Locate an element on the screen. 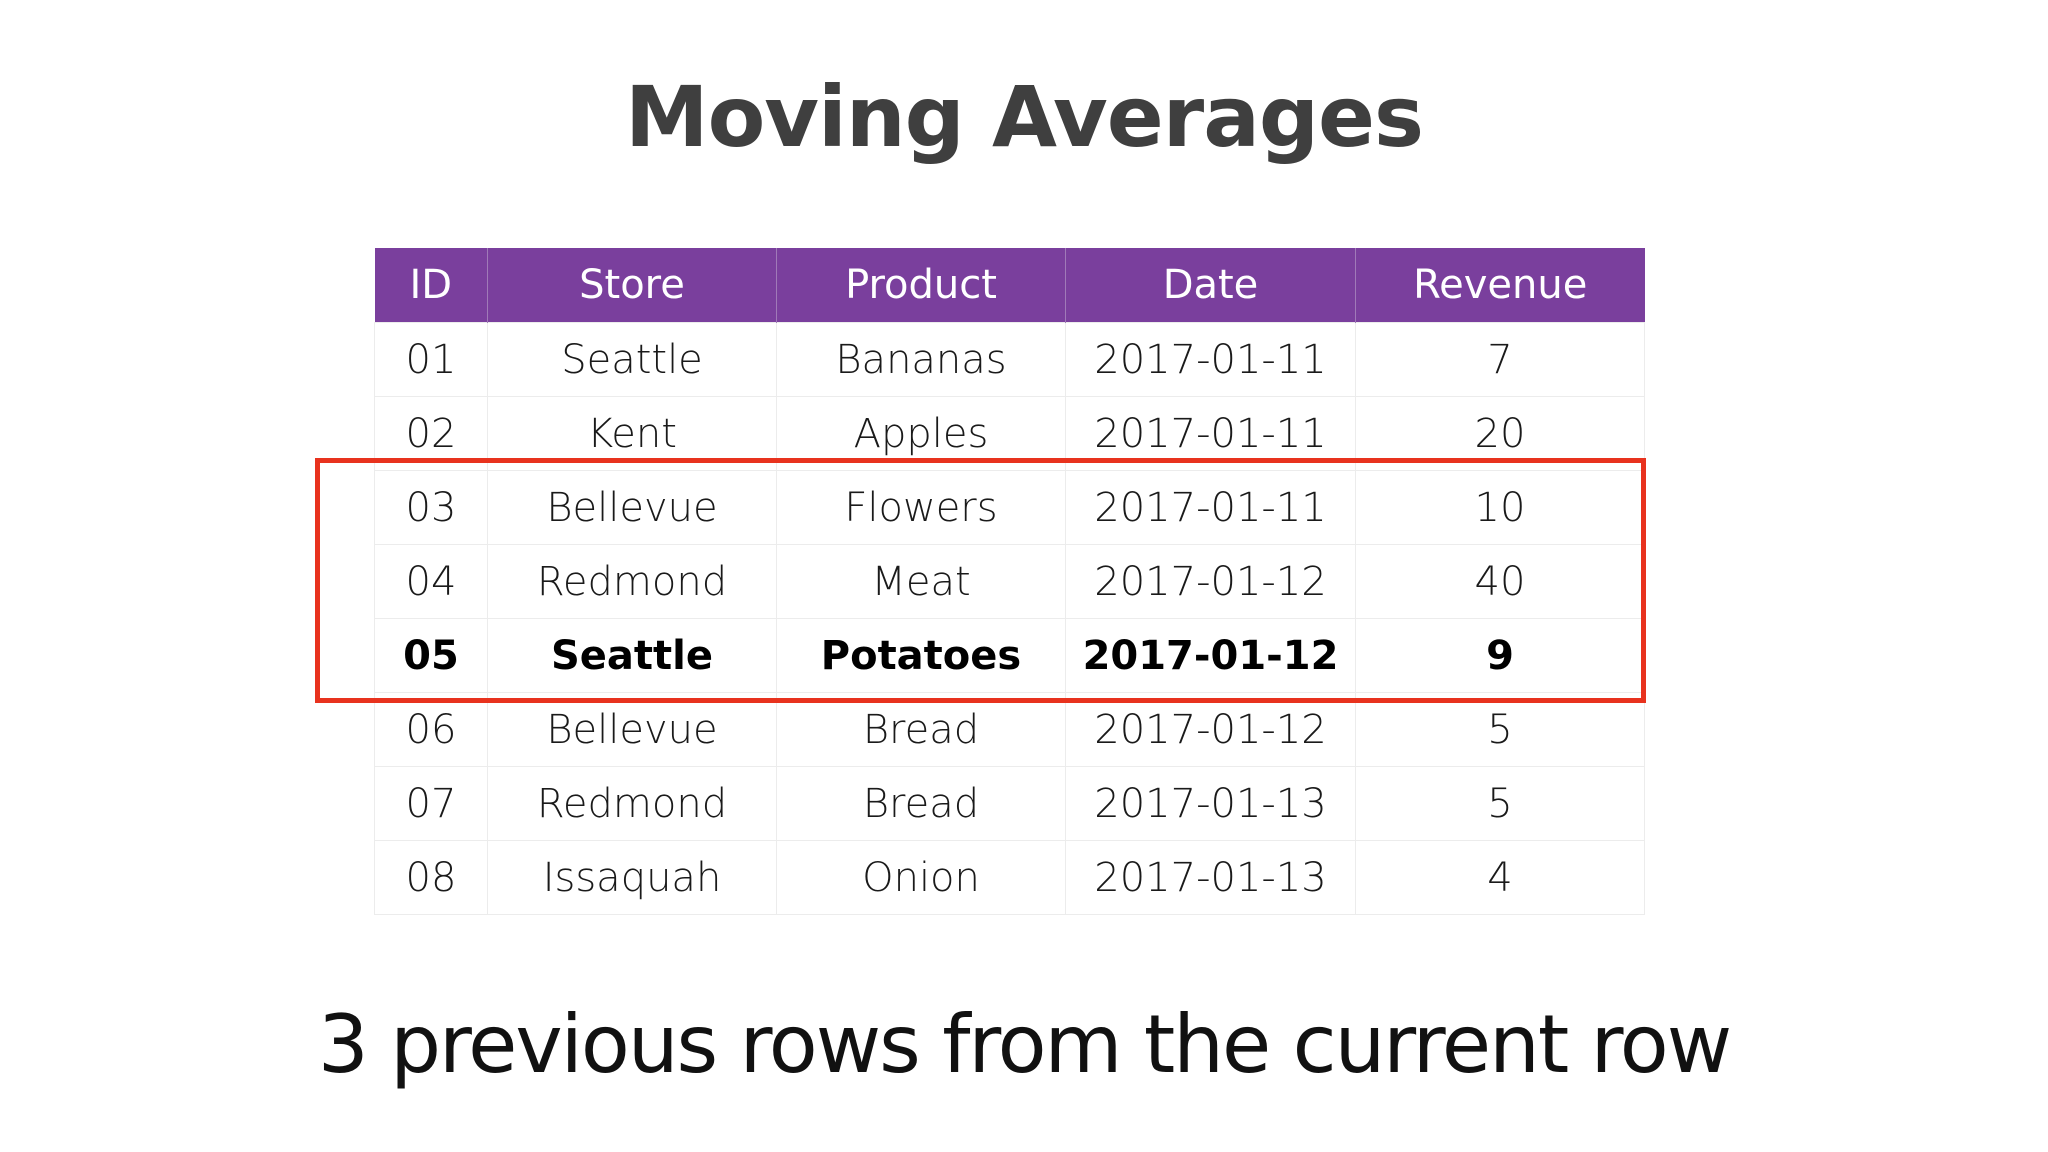 This screenshot has height=1152, width=2048. cell-store: Kent is located at coordinates (632, 433).